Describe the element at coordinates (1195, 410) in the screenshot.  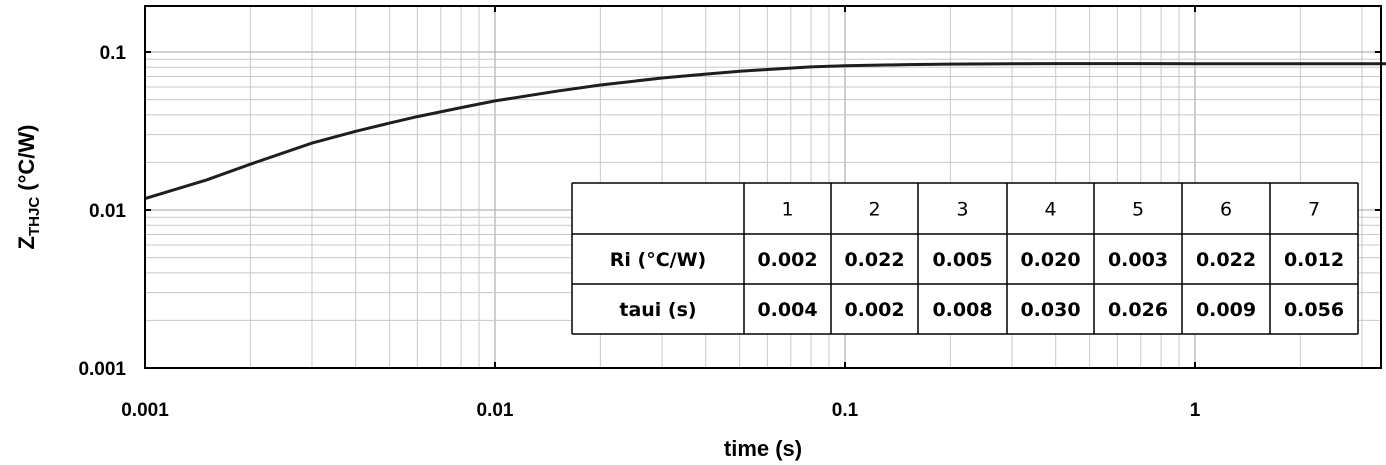
I see `x-tick-label-3: 1` at that location.